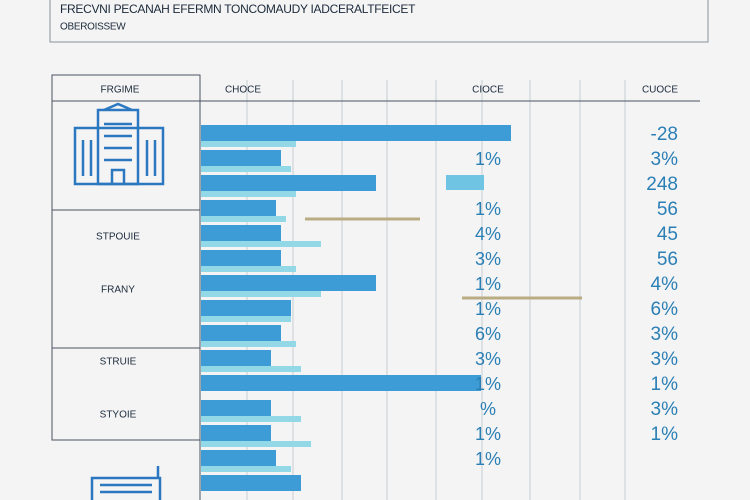  I want to click on row-label: FRANY, so click(118, 290).